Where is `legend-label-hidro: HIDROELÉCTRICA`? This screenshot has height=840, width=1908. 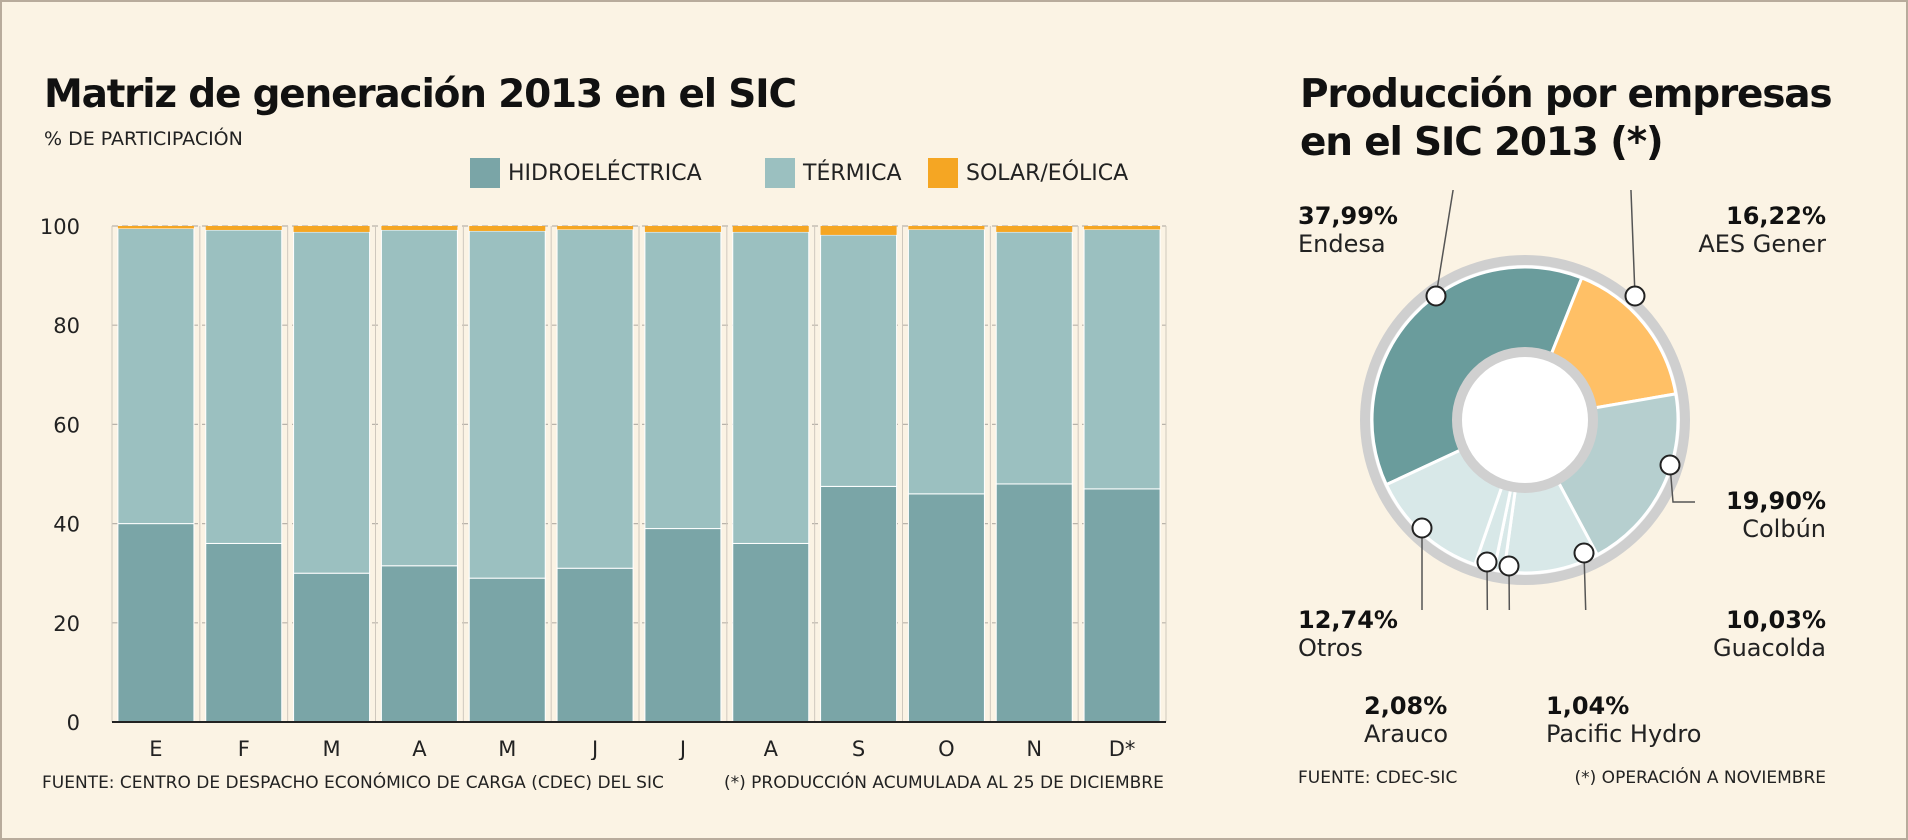
legend-label-hidro: HIDROELÉCTRICA is located at coordinates (605, 173).